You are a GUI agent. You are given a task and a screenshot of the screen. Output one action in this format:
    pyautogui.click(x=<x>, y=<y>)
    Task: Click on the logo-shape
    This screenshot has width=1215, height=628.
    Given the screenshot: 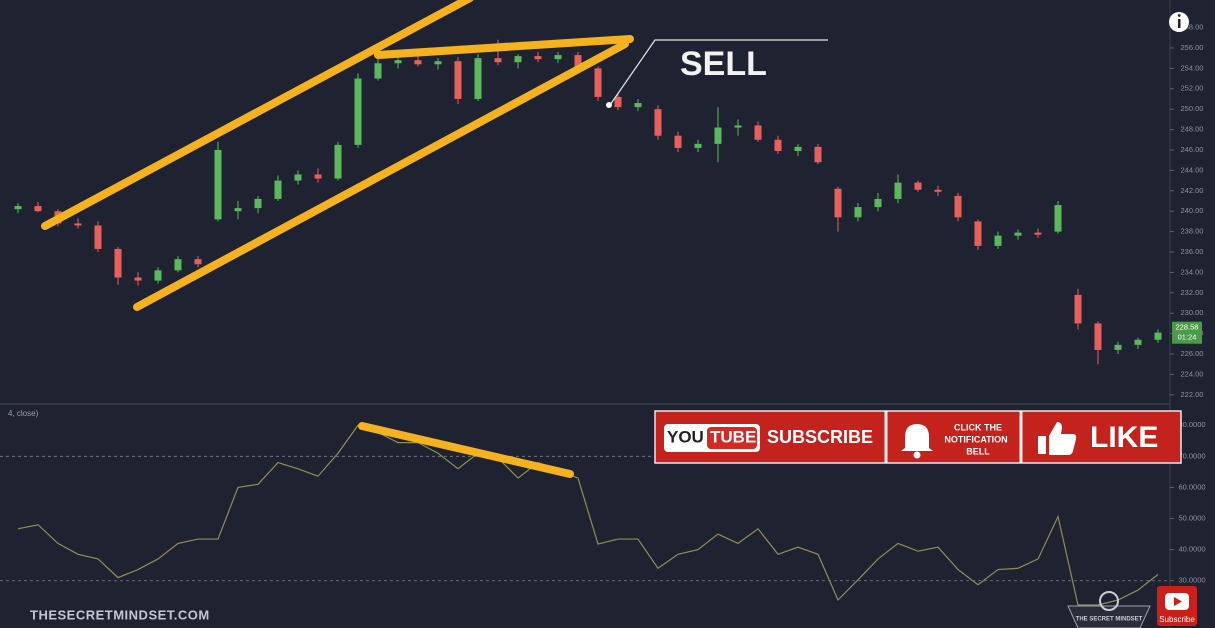 What is the action you would take?
    pyautogui.click(x=1109, y=616)
    